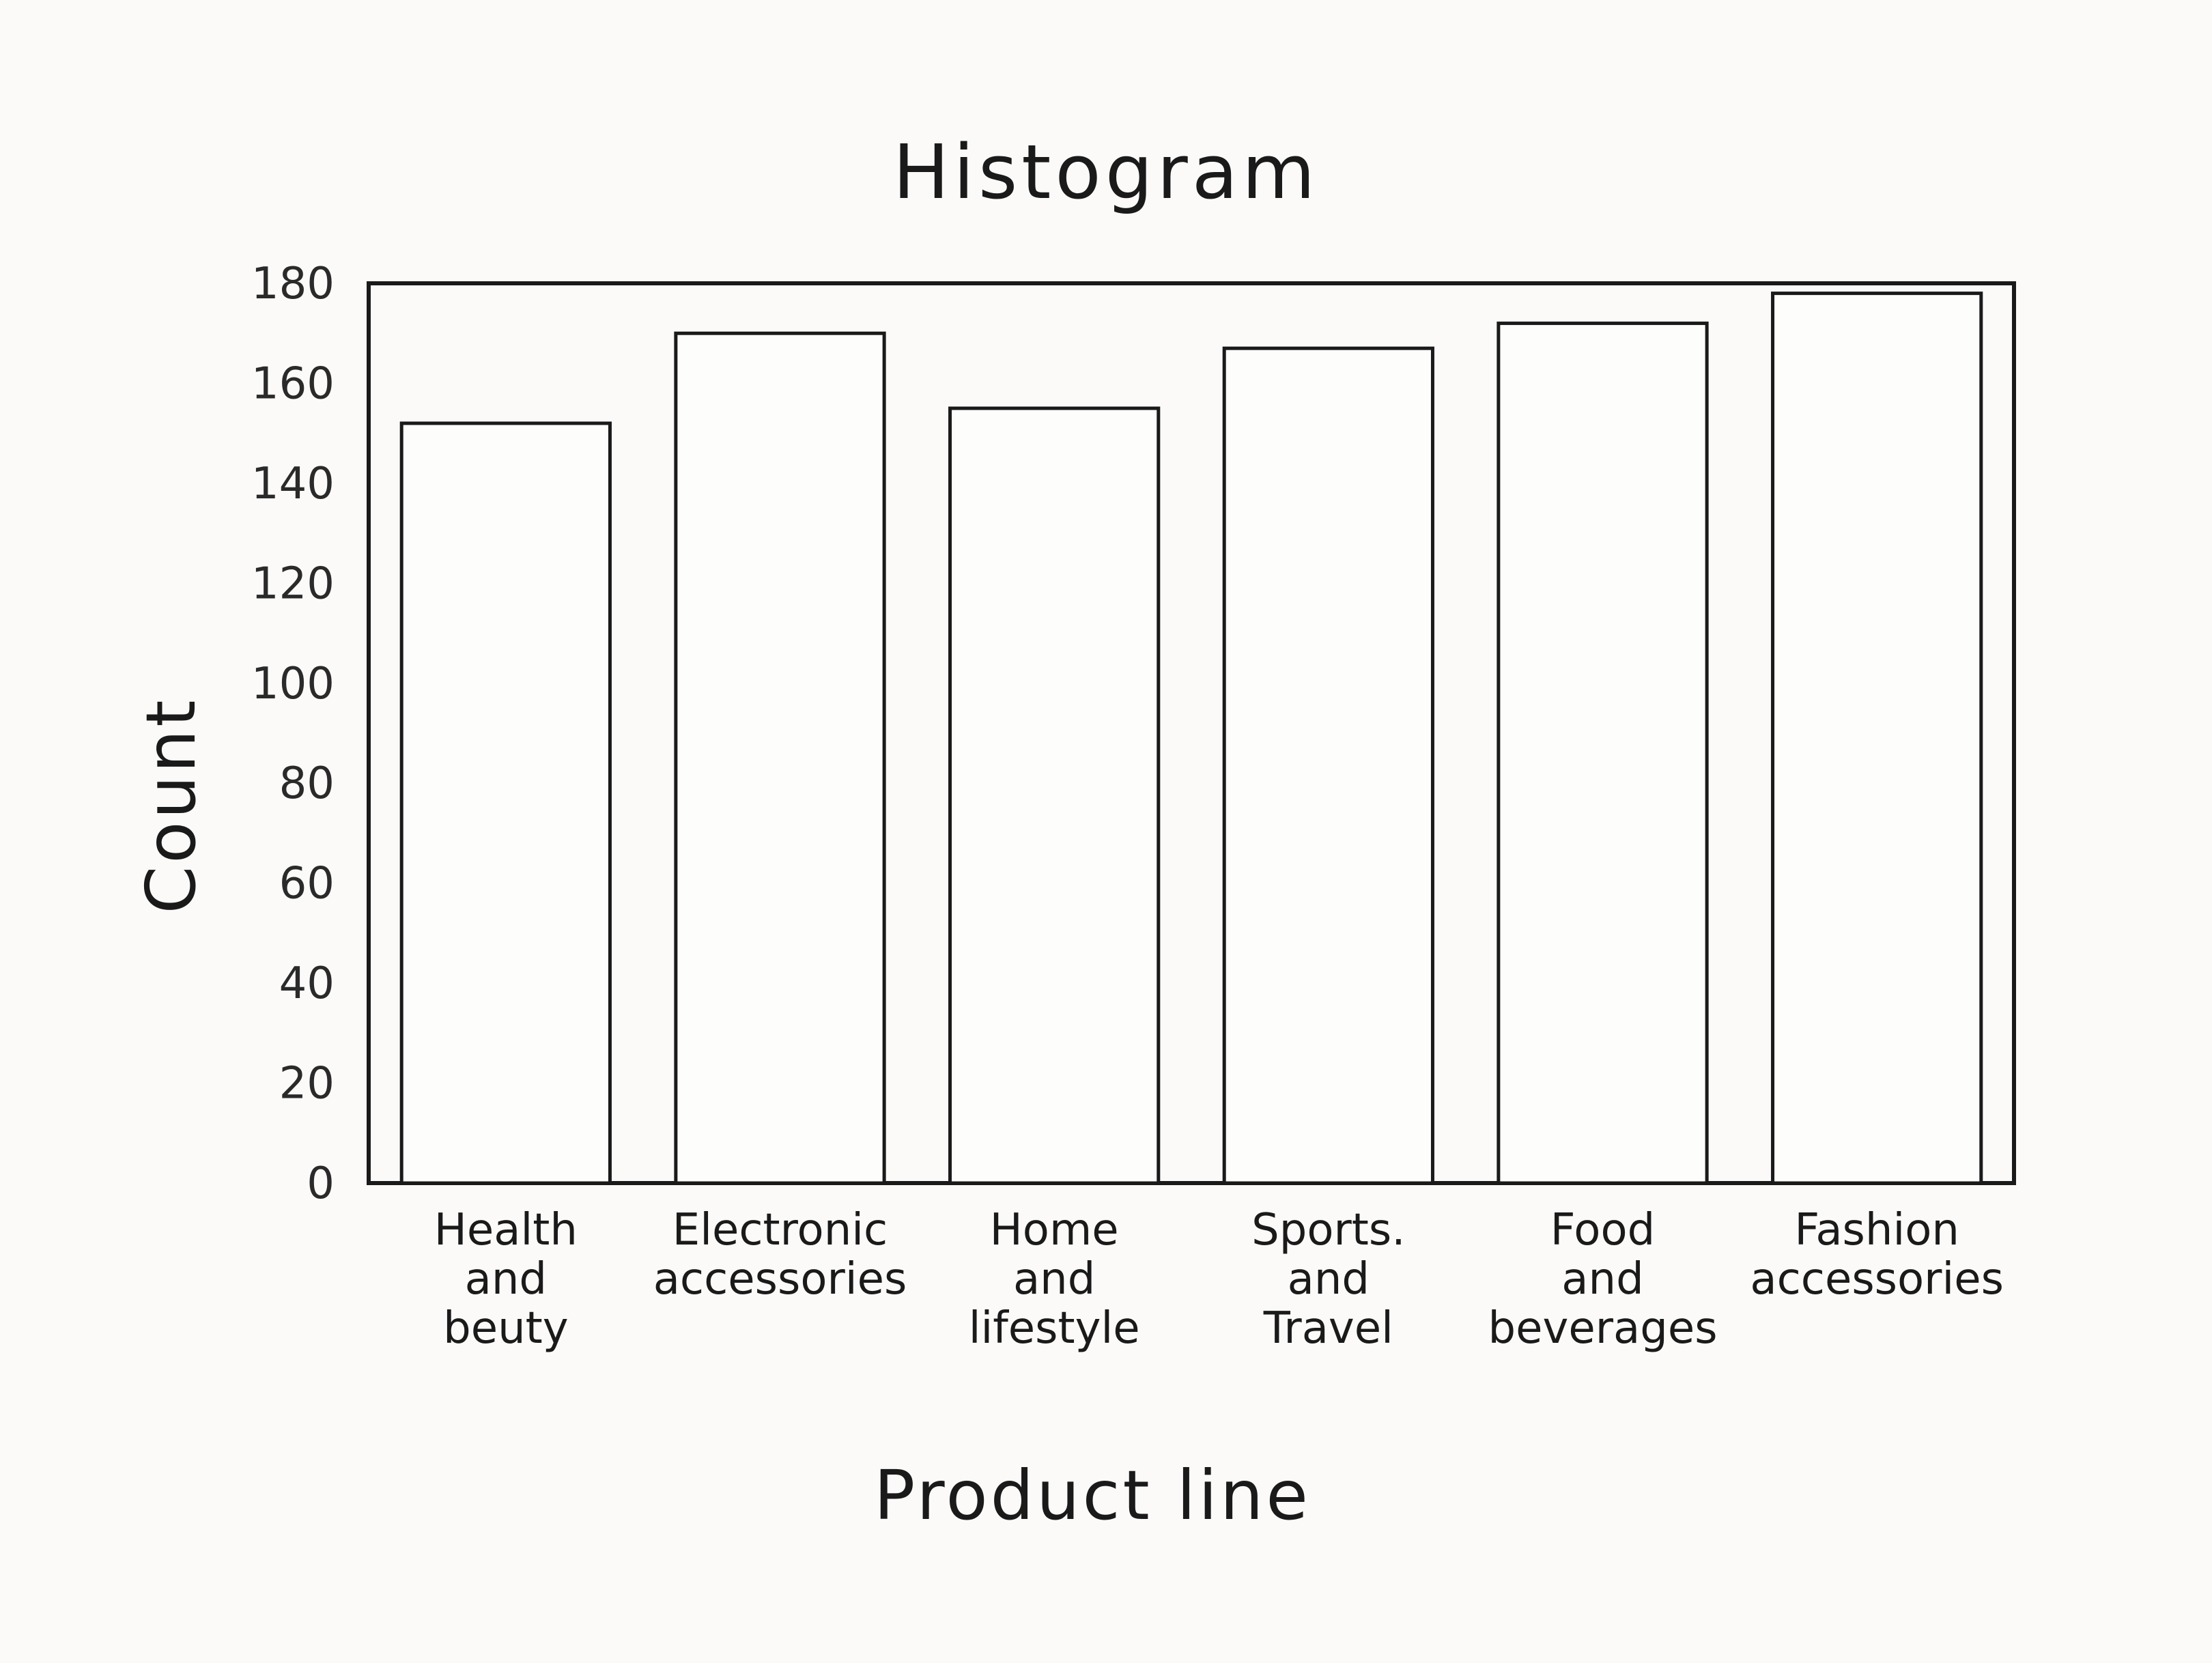 Image resolution: width=2212 pixels, height=1663 pixels. What do you see at coordinates (307, 783) in the screenshot?
I see `y-tick-label: 80` at bounding box center [307, 783].